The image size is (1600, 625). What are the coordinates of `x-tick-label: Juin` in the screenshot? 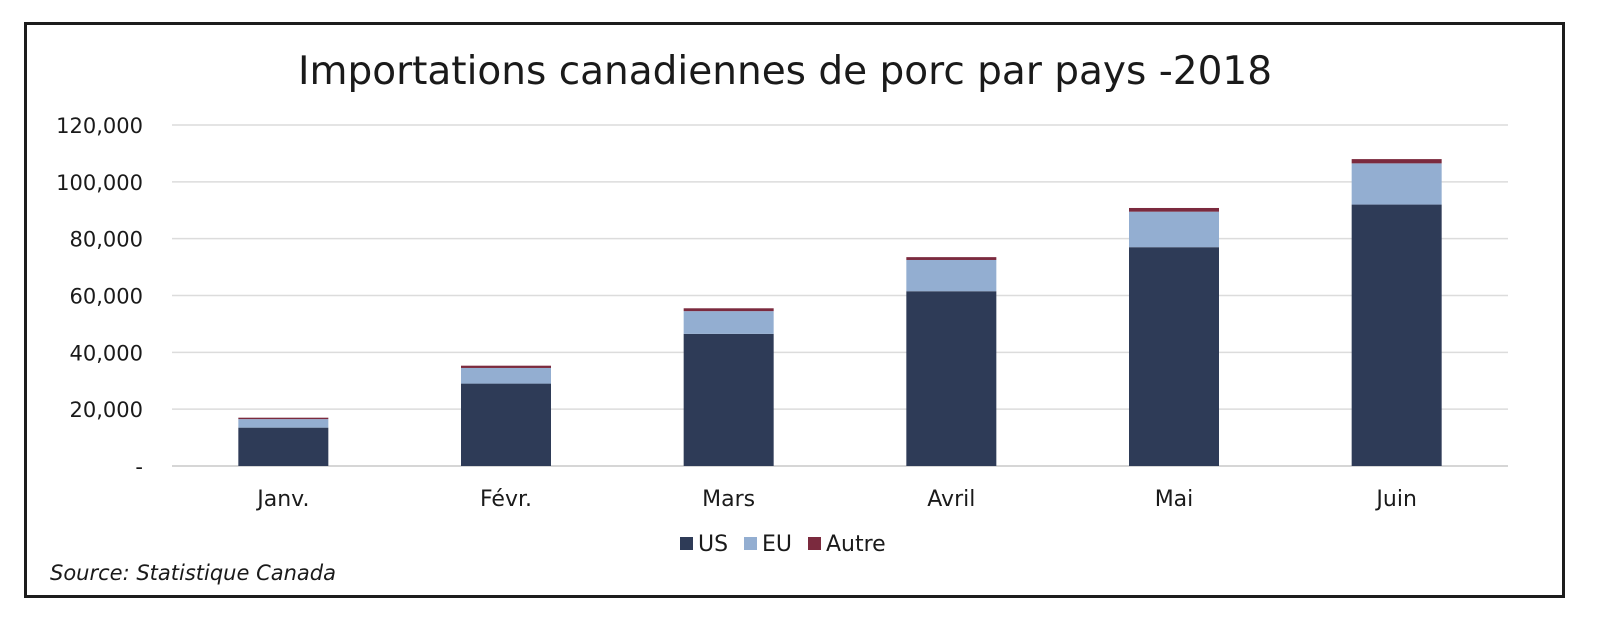 It's located at (1395, 499).